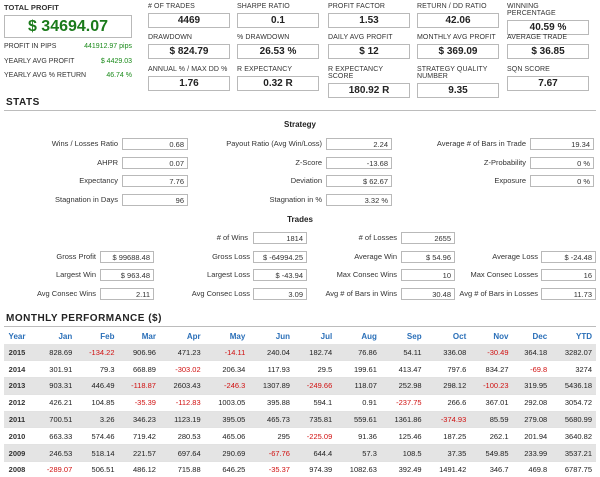  What do you see at coordinates (414, 336) in the screenshot?
I see `column-header-sep: Sep` at bounding box center [414, 336].